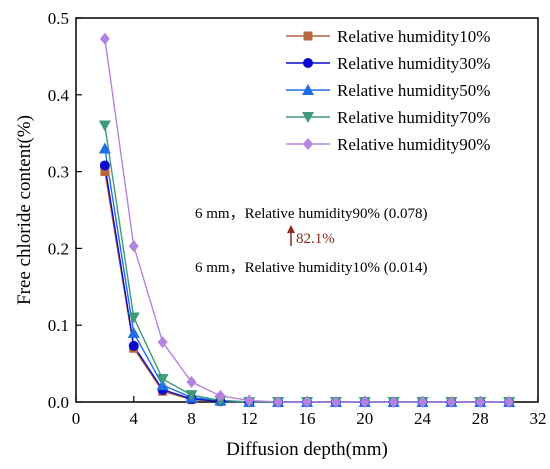 This screenshot has height=469, width=550. I want to click on increase-arrow-icon, so click(291, 235).